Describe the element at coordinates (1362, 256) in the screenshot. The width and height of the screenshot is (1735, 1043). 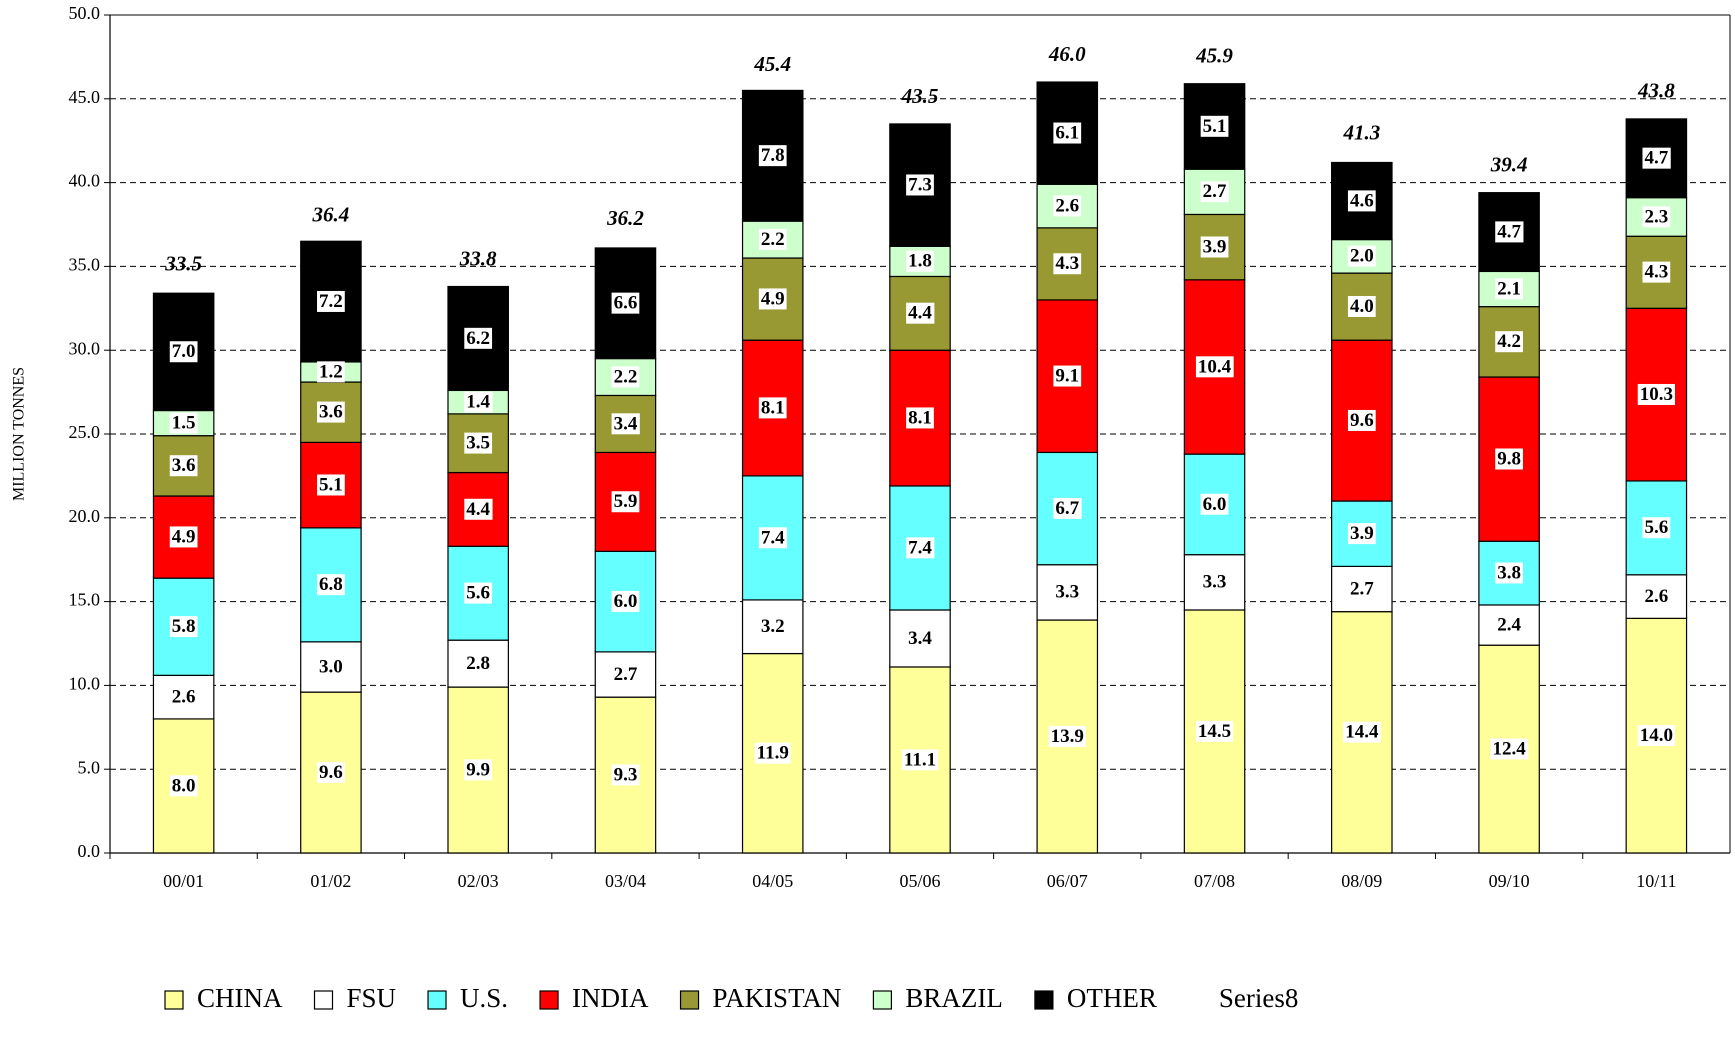
I see `data-label: 2.0` at that location.